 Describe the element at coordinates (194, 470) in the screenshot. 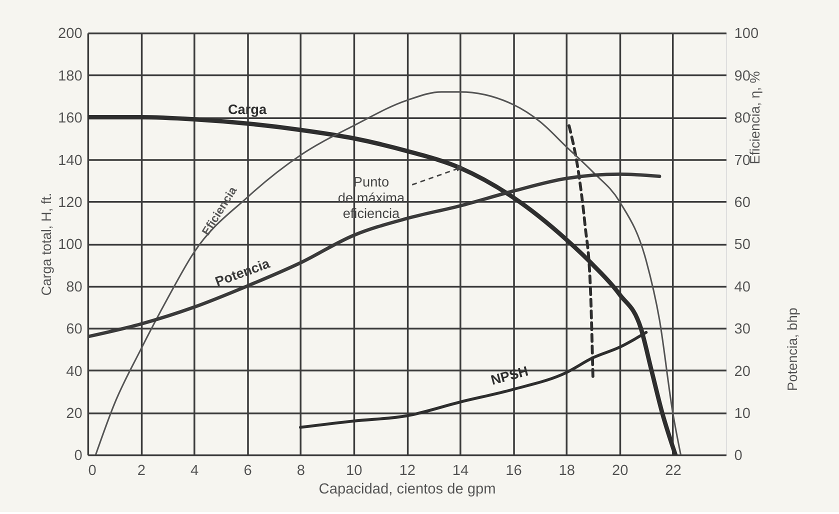

I see `x-tick-label: 4` at that location.